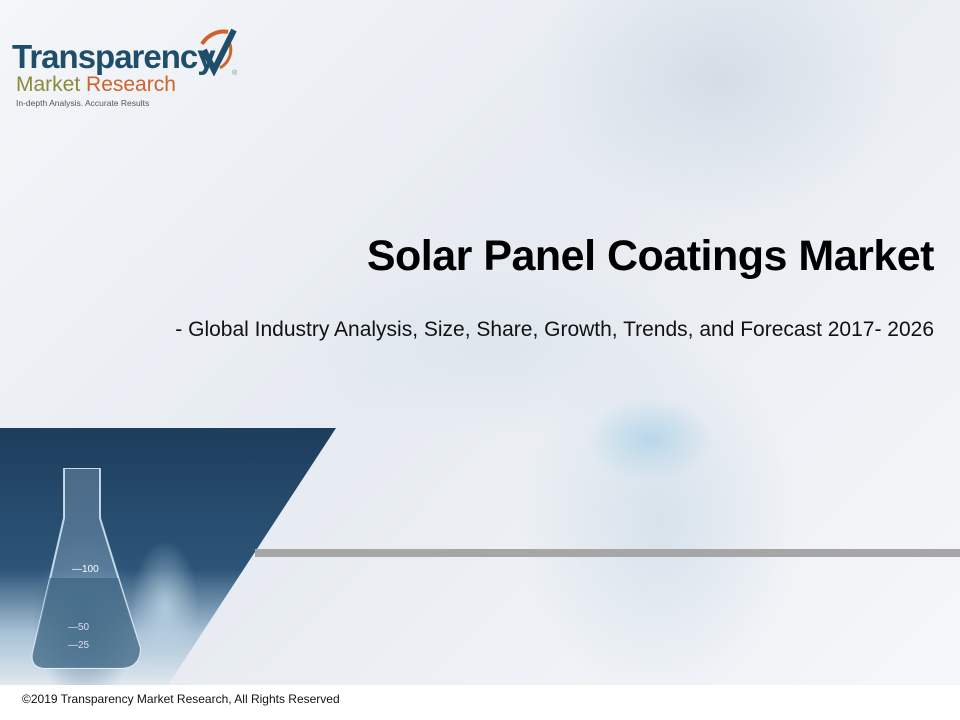  What do you see at coordinates (114, 56) in the screenshot?
I see `logo-line1: Transparency` at bounding box center [114, 56].